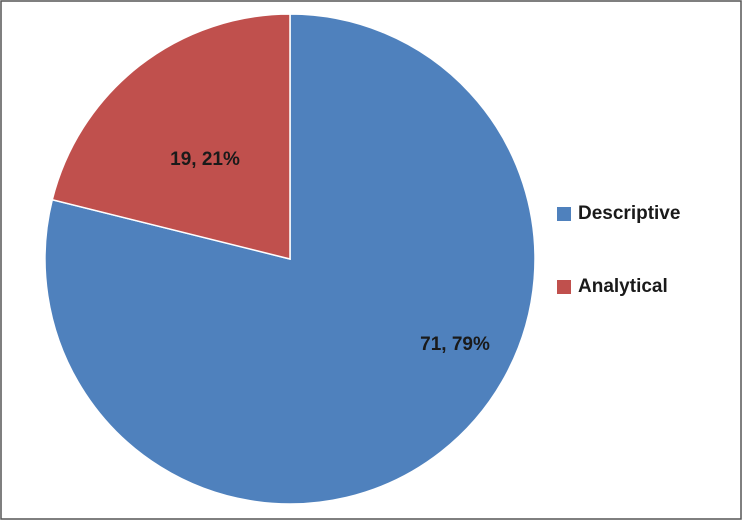 This screenshot has width=742, height=520. I want to click on legend-label: Analytical, so click(623, 286).